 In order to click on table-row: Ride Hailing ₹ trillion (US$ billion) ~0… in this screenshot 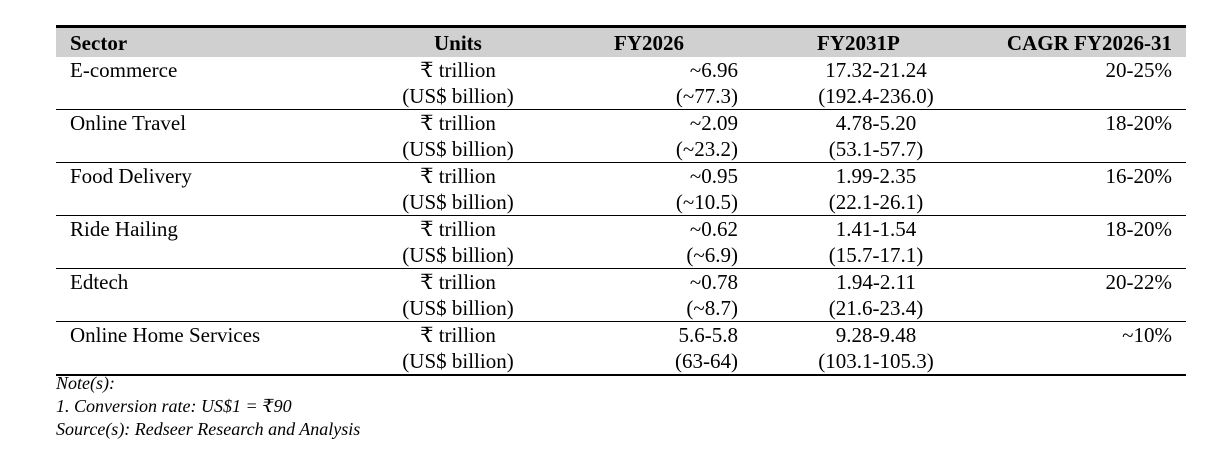, I will do `click(621, 242)`.